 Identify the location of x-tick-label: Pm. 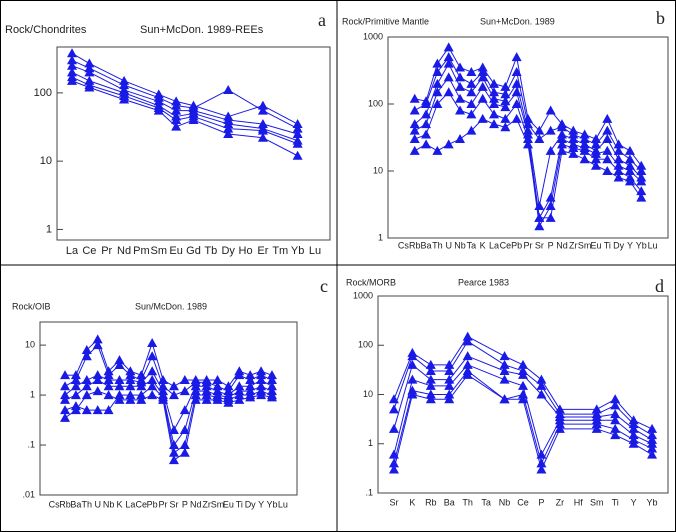
(141, 251).